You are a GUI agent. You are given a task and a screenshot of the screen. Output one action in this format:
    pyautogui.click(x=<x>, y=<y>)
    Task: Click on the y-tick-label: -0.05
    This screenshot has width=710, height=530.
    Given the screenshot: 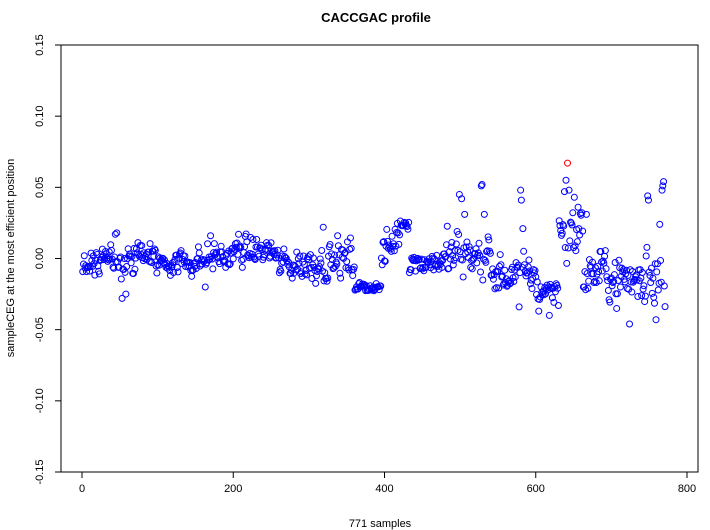 What is the action you would take?
    pyautogui.click(x=40, y=329)
    